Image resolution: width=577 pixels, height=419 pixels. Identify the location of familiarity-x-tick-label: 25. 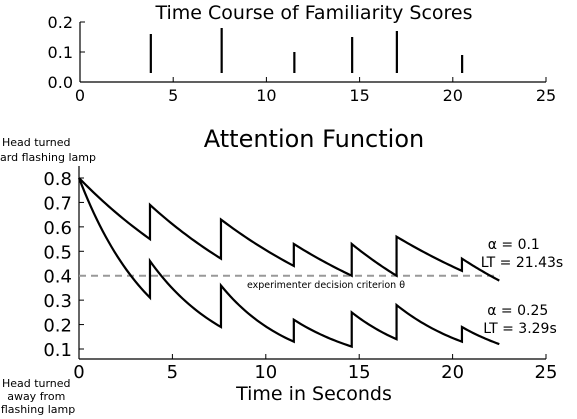
(546, 95).